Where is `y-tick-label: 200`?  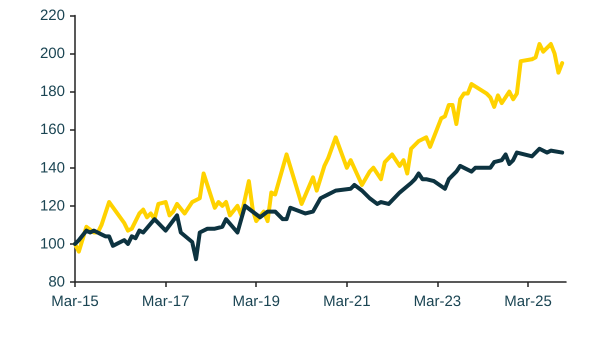 y-tick-label: 200 is located at coordinates (52, 53).